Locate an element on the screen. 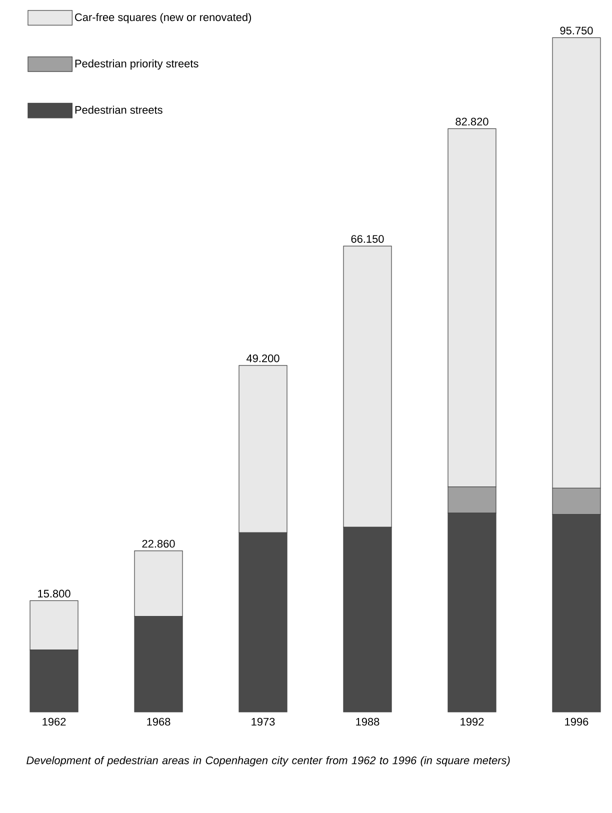 The height and width of the screenshot is (813, 612). annotation: 66.150 is located at coordinates (367, 239).